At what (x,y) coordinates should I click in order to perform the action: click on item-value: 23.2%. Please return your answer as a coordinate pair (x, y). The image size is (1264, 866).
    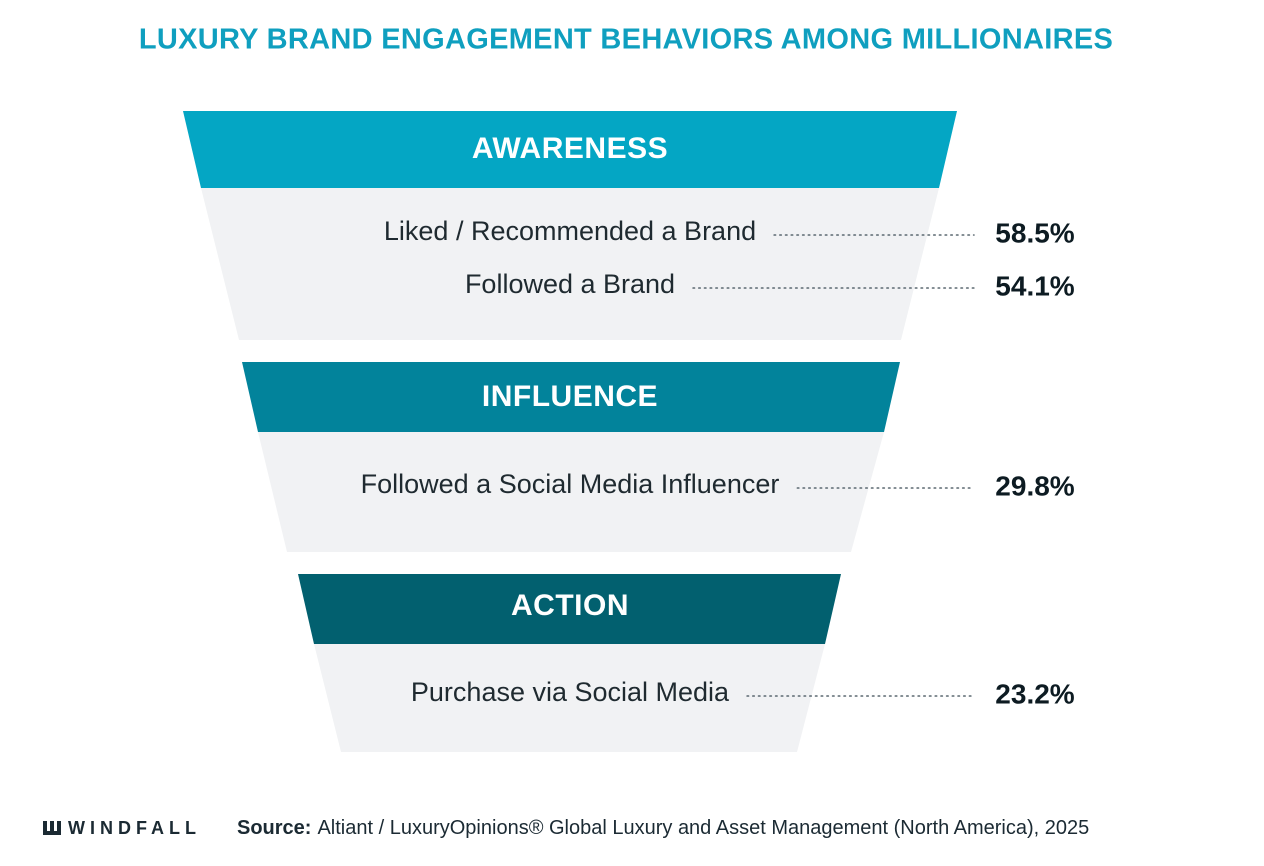
    Looking at the image, I should click on (1034, 693).